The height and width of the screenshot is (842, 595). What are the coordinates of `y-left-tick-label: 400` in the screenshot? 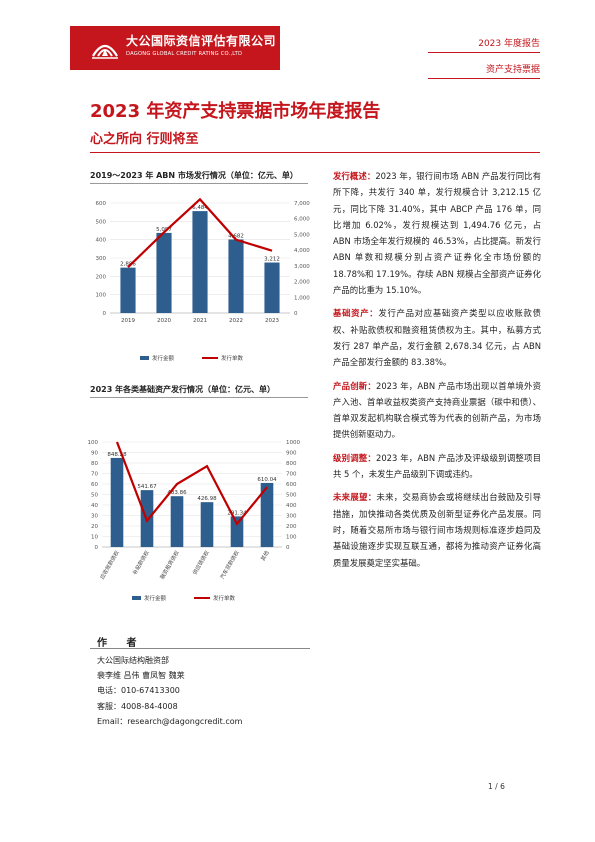 It's located at (101, 241).